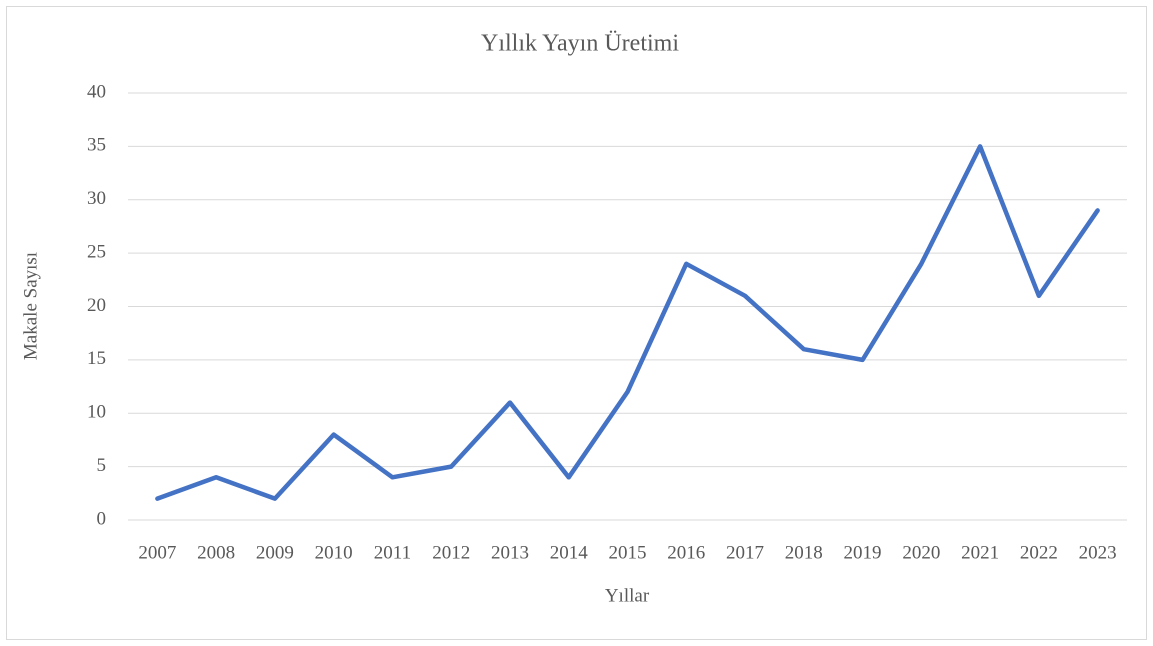 Image resolution: width=1153 pixels, height=646 pixels. What do you see at coordinates (1039, 552) in the screenshot?
I see `x-tick-label: 2022` at bounding box center [1039, 552].